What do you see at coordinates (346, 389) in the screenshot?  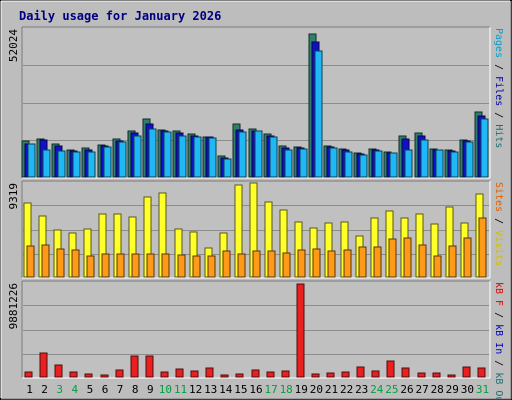 I see `day-label-22: 22` at bounding box center [346, 389].